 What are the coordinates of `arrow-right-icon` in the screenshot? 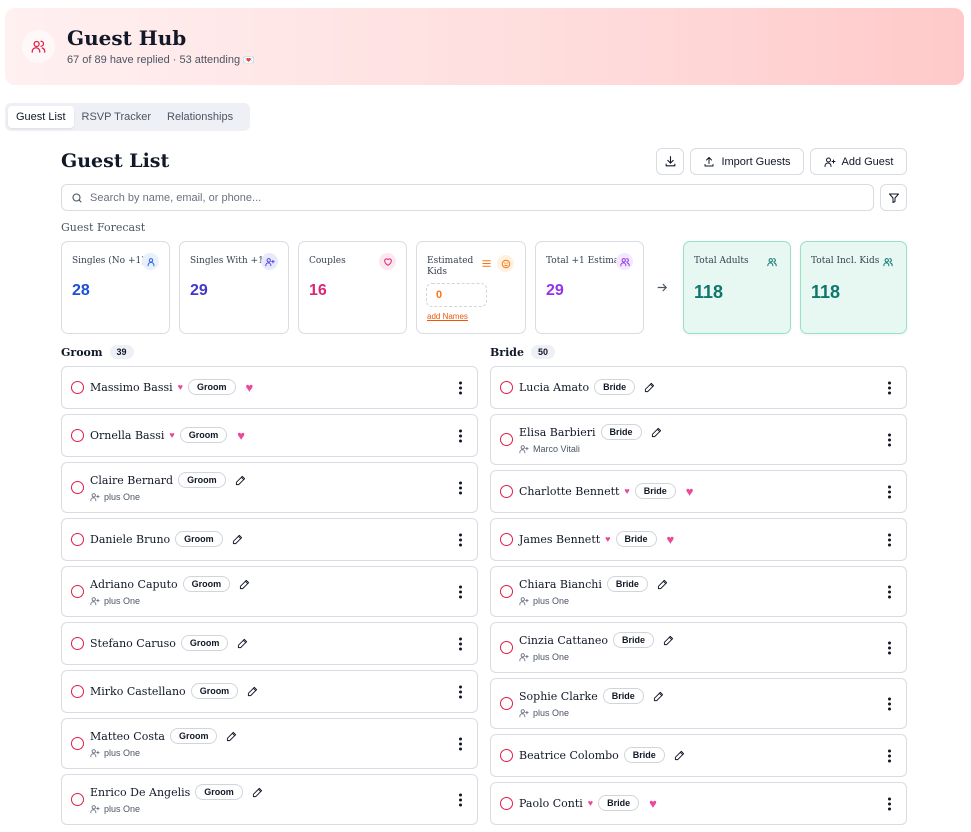 It's located at (662, 290).